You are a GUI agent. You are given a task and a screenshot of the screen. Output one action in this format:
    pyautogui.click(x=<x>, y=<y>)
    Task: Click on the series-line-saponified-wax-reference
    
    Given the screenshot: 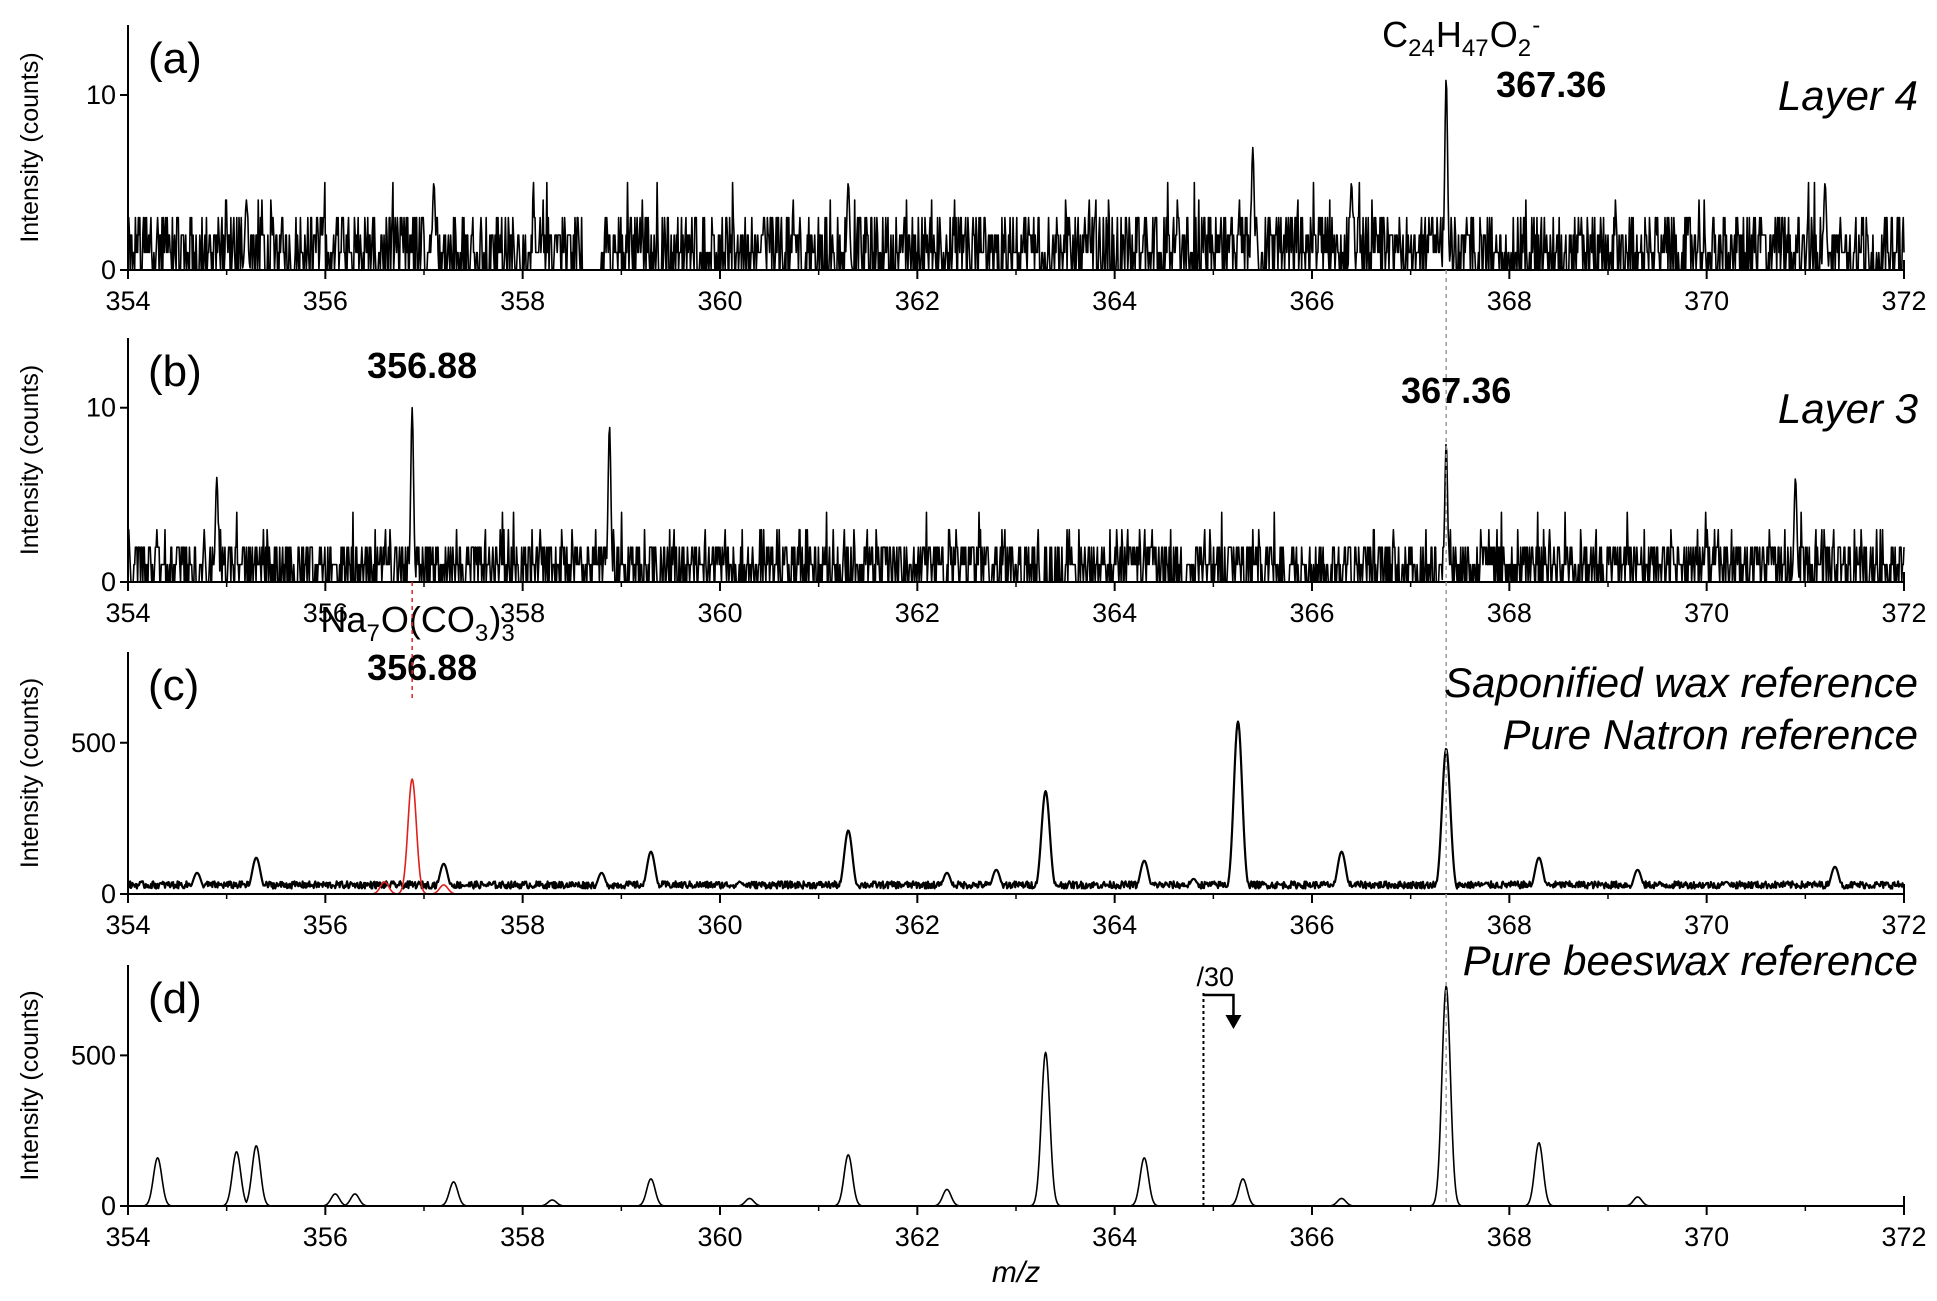 What is the action you would take?
    pyautogui.click(x=1016, y=805)
    